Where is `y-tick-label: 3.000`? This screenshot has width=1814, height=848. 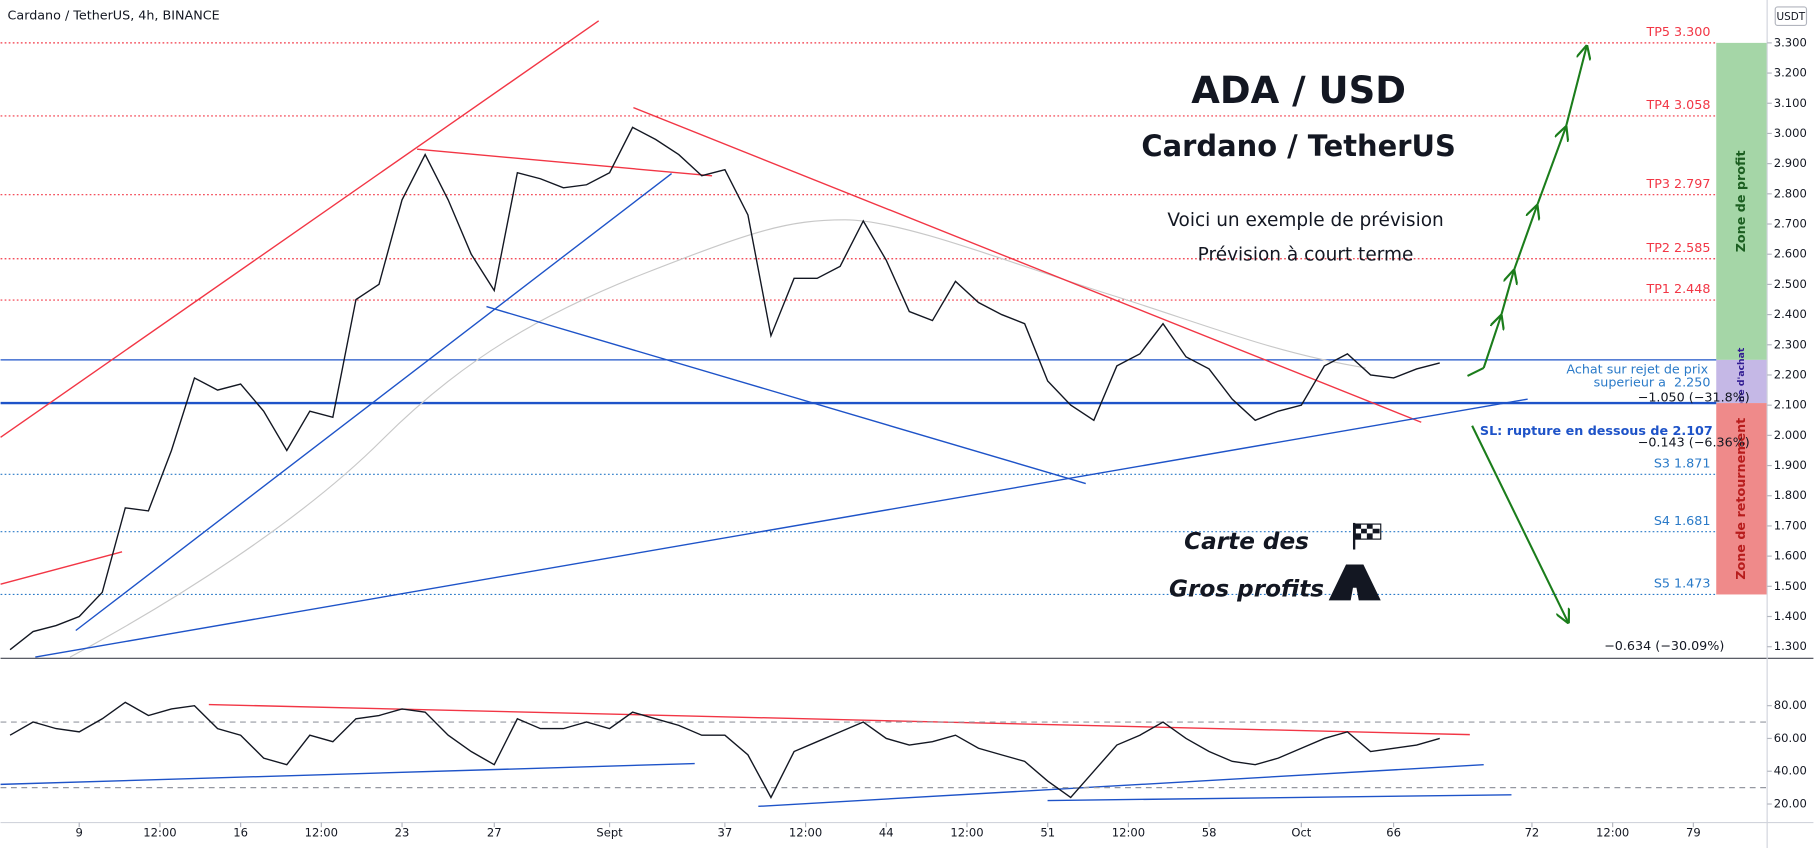 y-tick-label: 3.000 is located at coordinates (1790, 133).